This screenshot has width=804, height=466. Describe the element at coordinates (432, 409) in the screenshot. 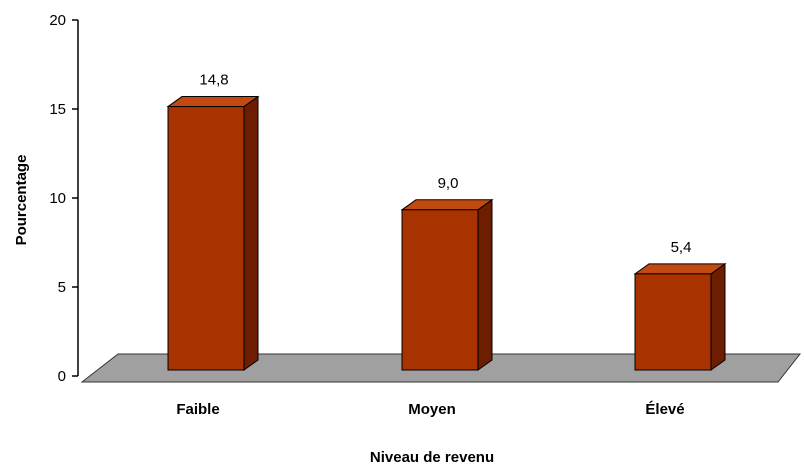

I see `x-tick-label: Moyen` at that location.